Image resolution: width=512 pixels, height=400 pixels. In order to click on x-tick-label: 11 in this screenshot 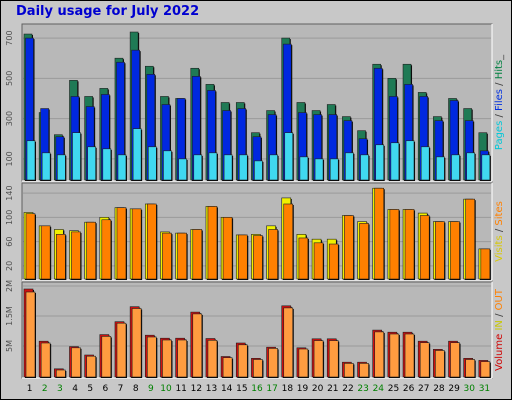, I will do `click(180, 389)`.